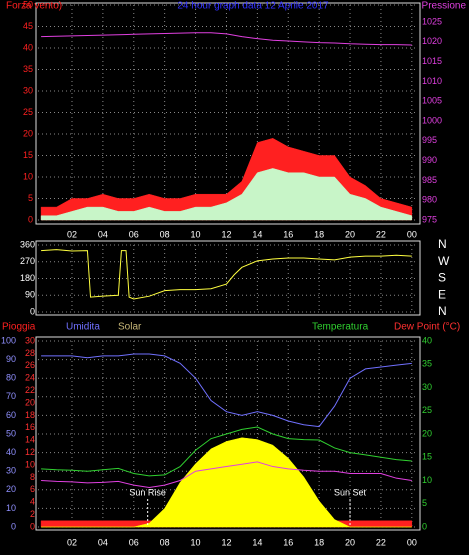 This screenshot has height=555, width=469. What do you see at coordinates (427, 457) in the screenshot?
I see `y2-tick-label: 15` at bounding box center [427, 457].